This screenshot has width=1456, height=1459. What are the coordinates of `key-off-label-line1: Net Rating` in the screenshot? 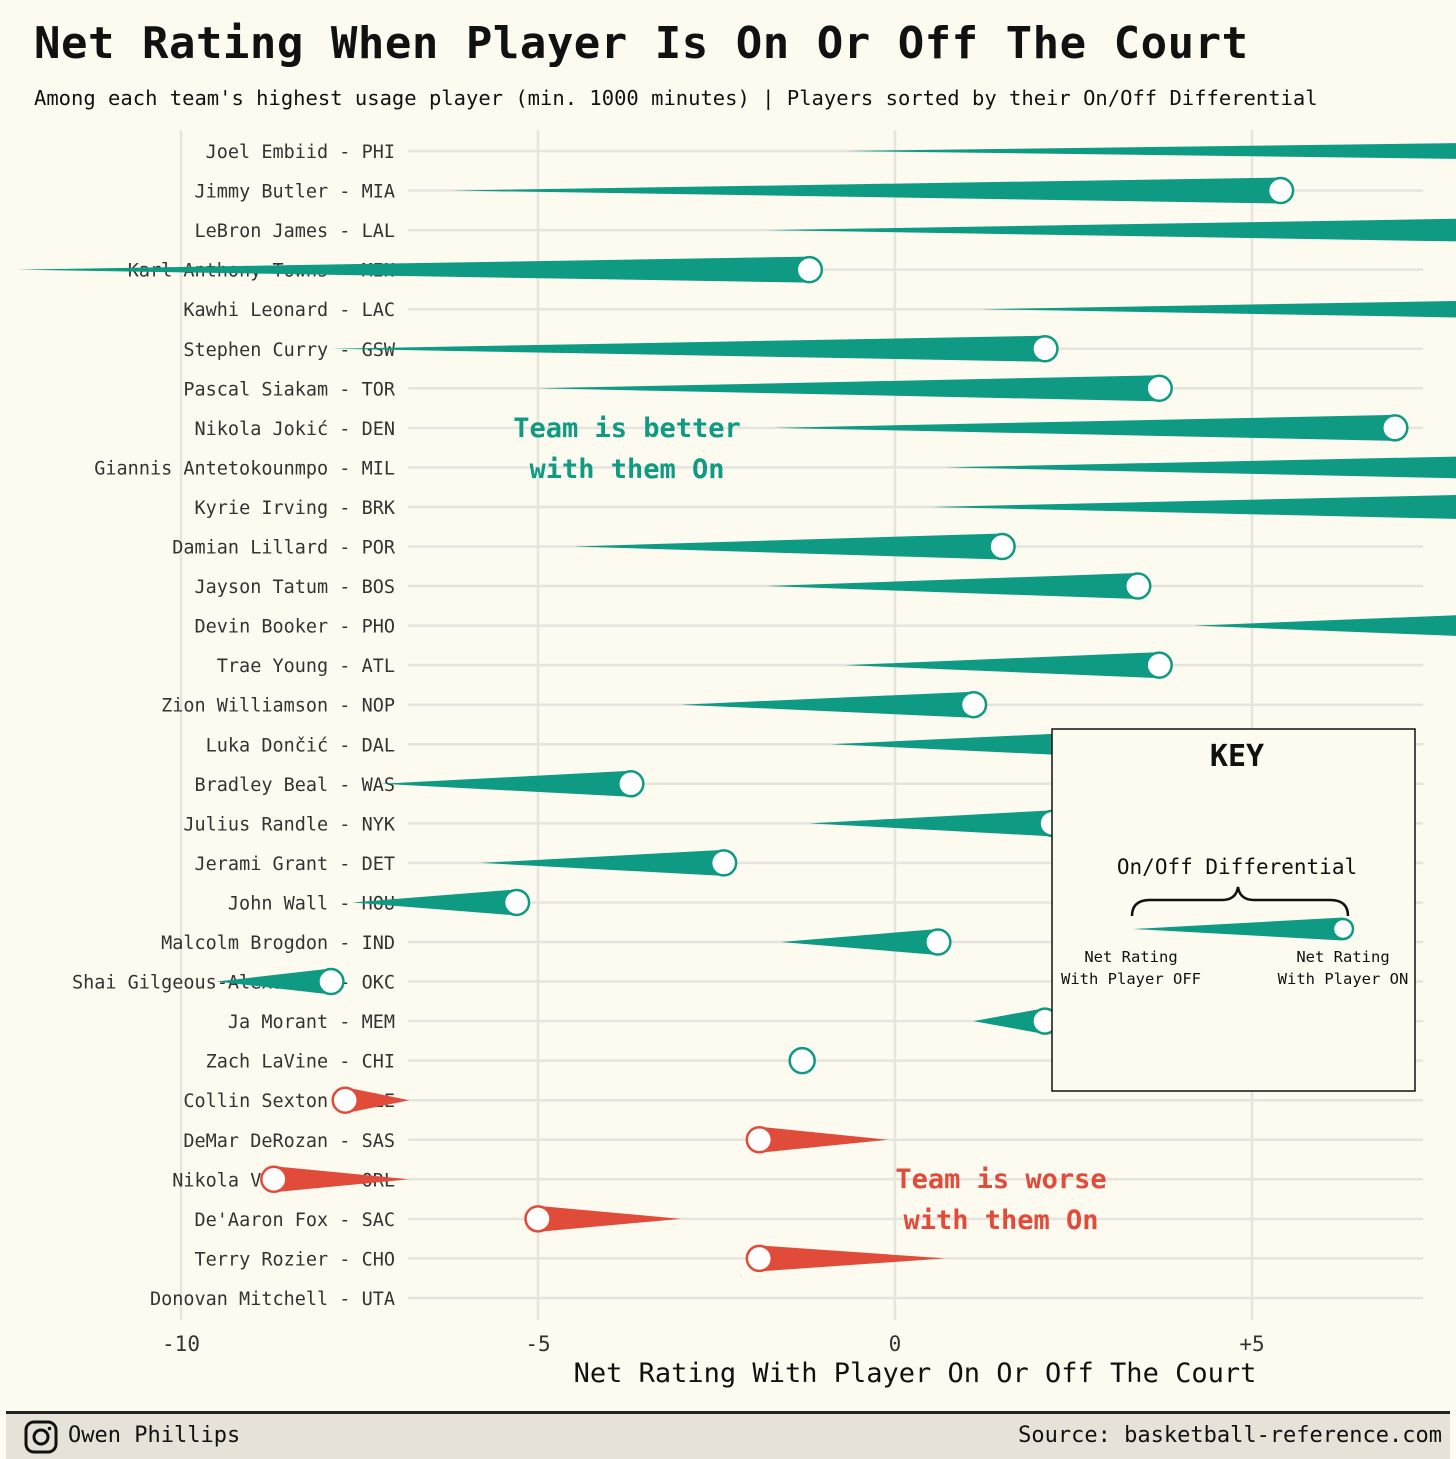 It's located at (1130, 957).